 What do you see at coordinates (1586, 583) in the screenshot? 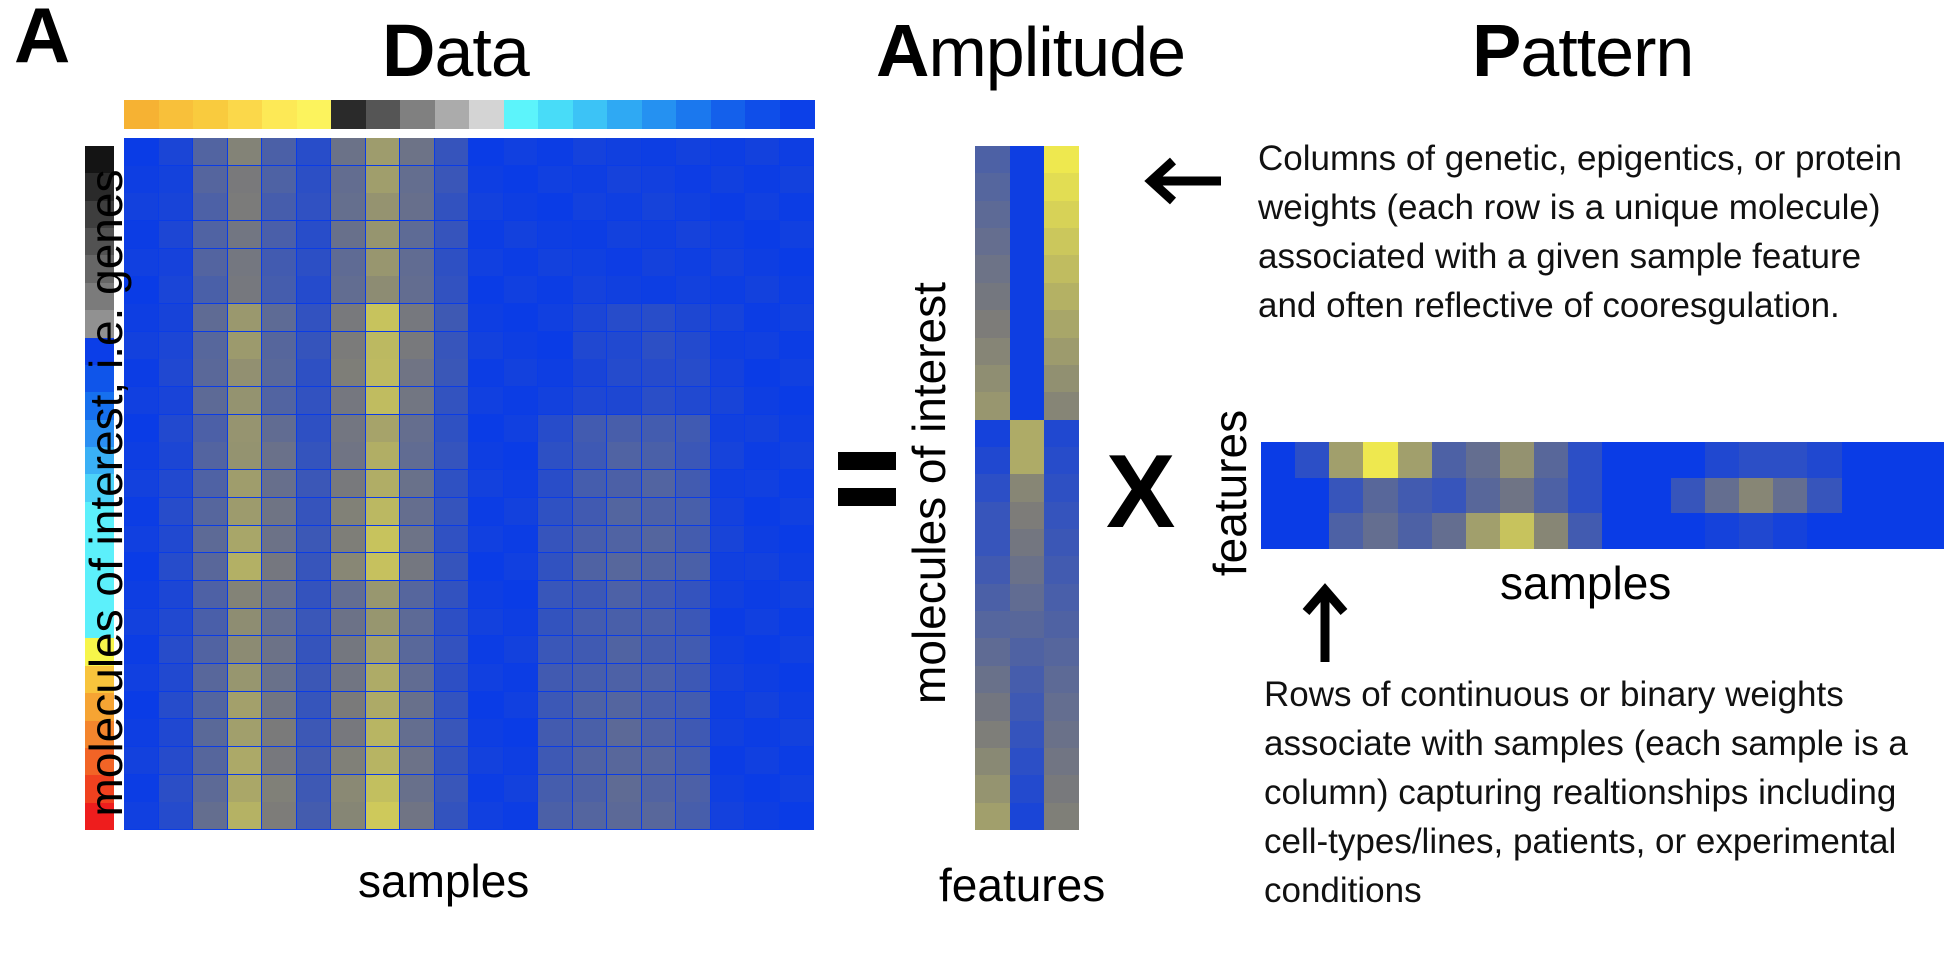
I see `pattern-xlabel: samples` at bounding box center [1586, 583].